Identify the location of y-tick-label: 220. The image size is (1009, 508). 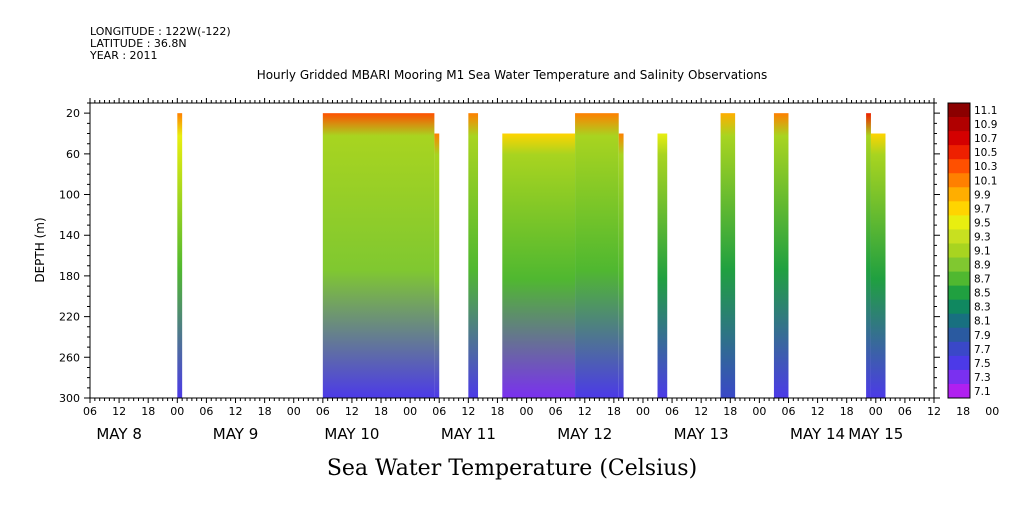
(69, 317).